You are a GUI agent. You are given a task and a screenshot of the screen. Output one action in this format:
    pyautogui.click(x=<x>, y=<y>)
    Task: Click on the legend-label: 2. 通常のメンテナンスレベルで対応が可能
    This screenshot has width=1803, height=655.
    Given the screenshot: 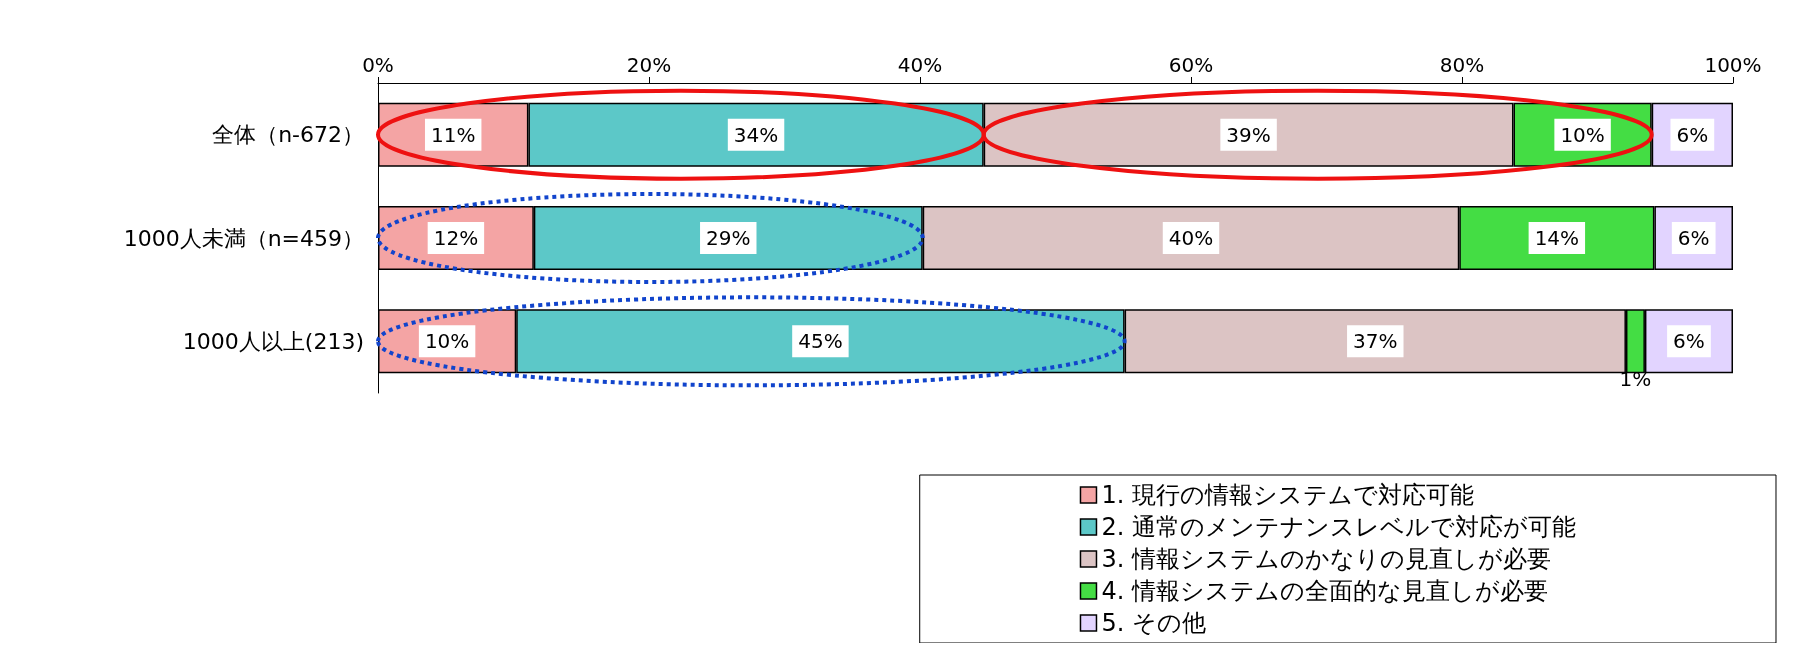 What is the action you would take?
    pyautogui.click(x=1338, y=527)
    